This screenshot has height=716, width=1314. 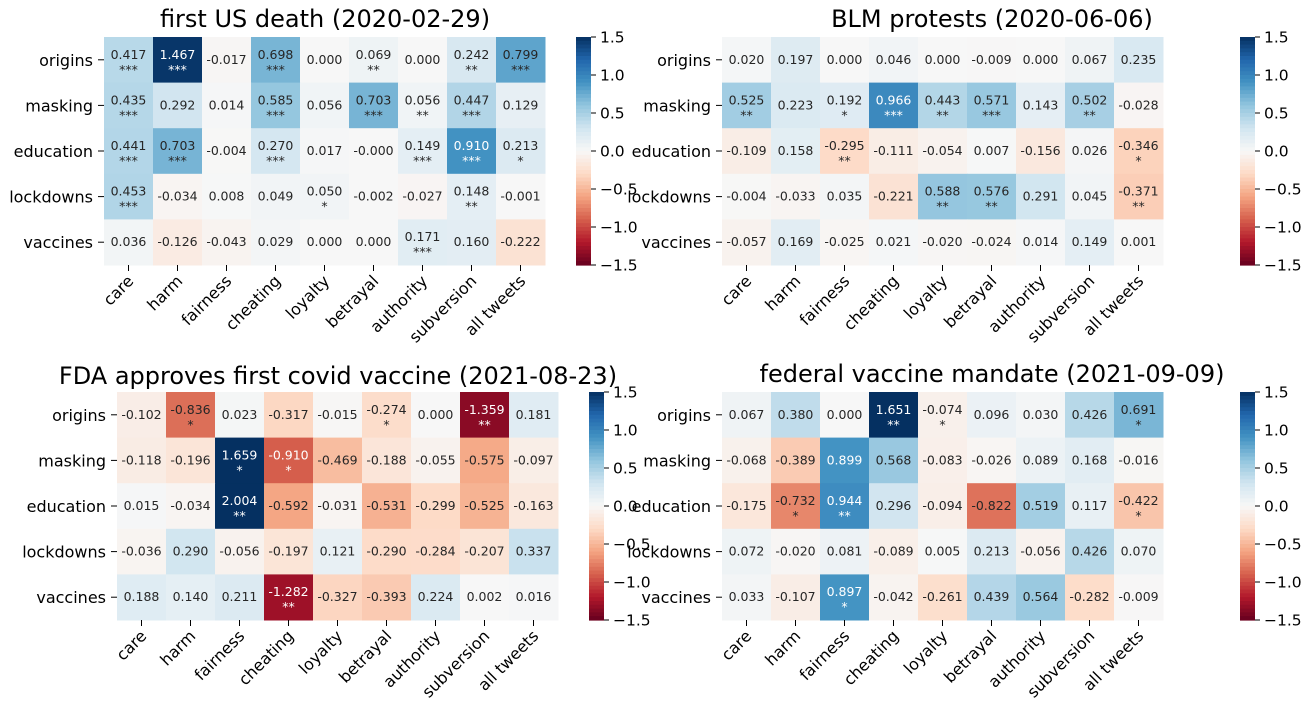 I want to click on x-tick-label: care, so click(x=736, y=290).